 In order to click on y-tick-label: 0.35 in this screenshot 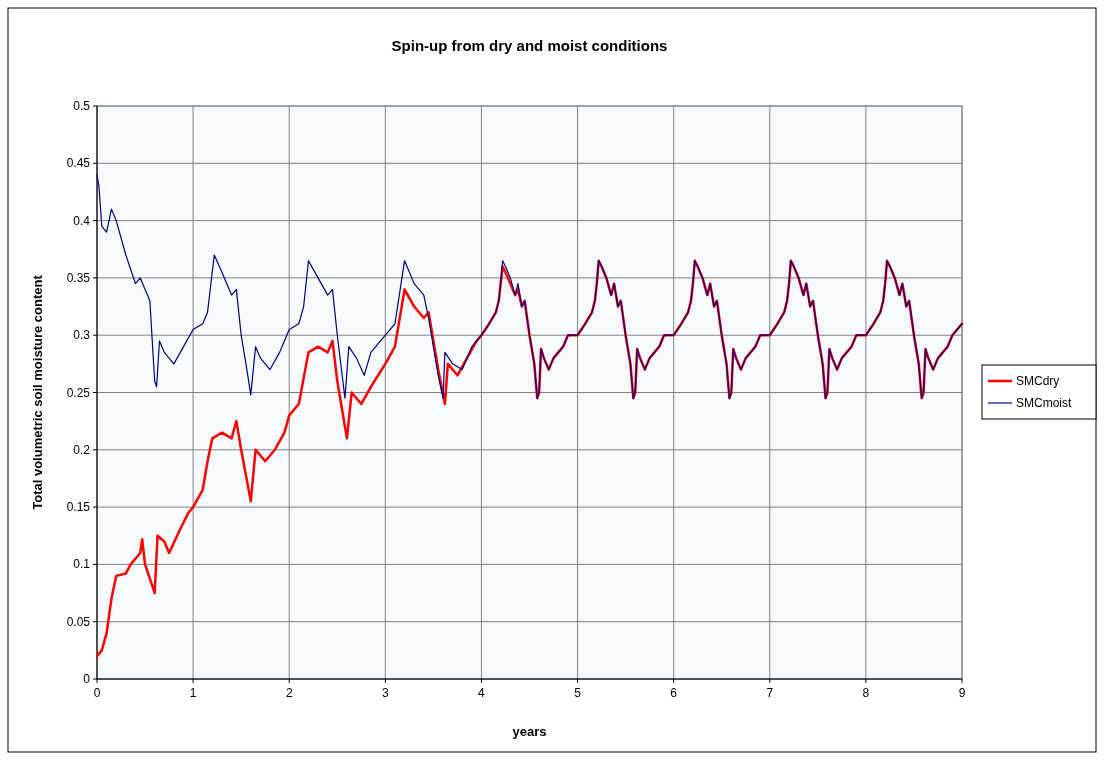, I will do `click(78, 277)`.